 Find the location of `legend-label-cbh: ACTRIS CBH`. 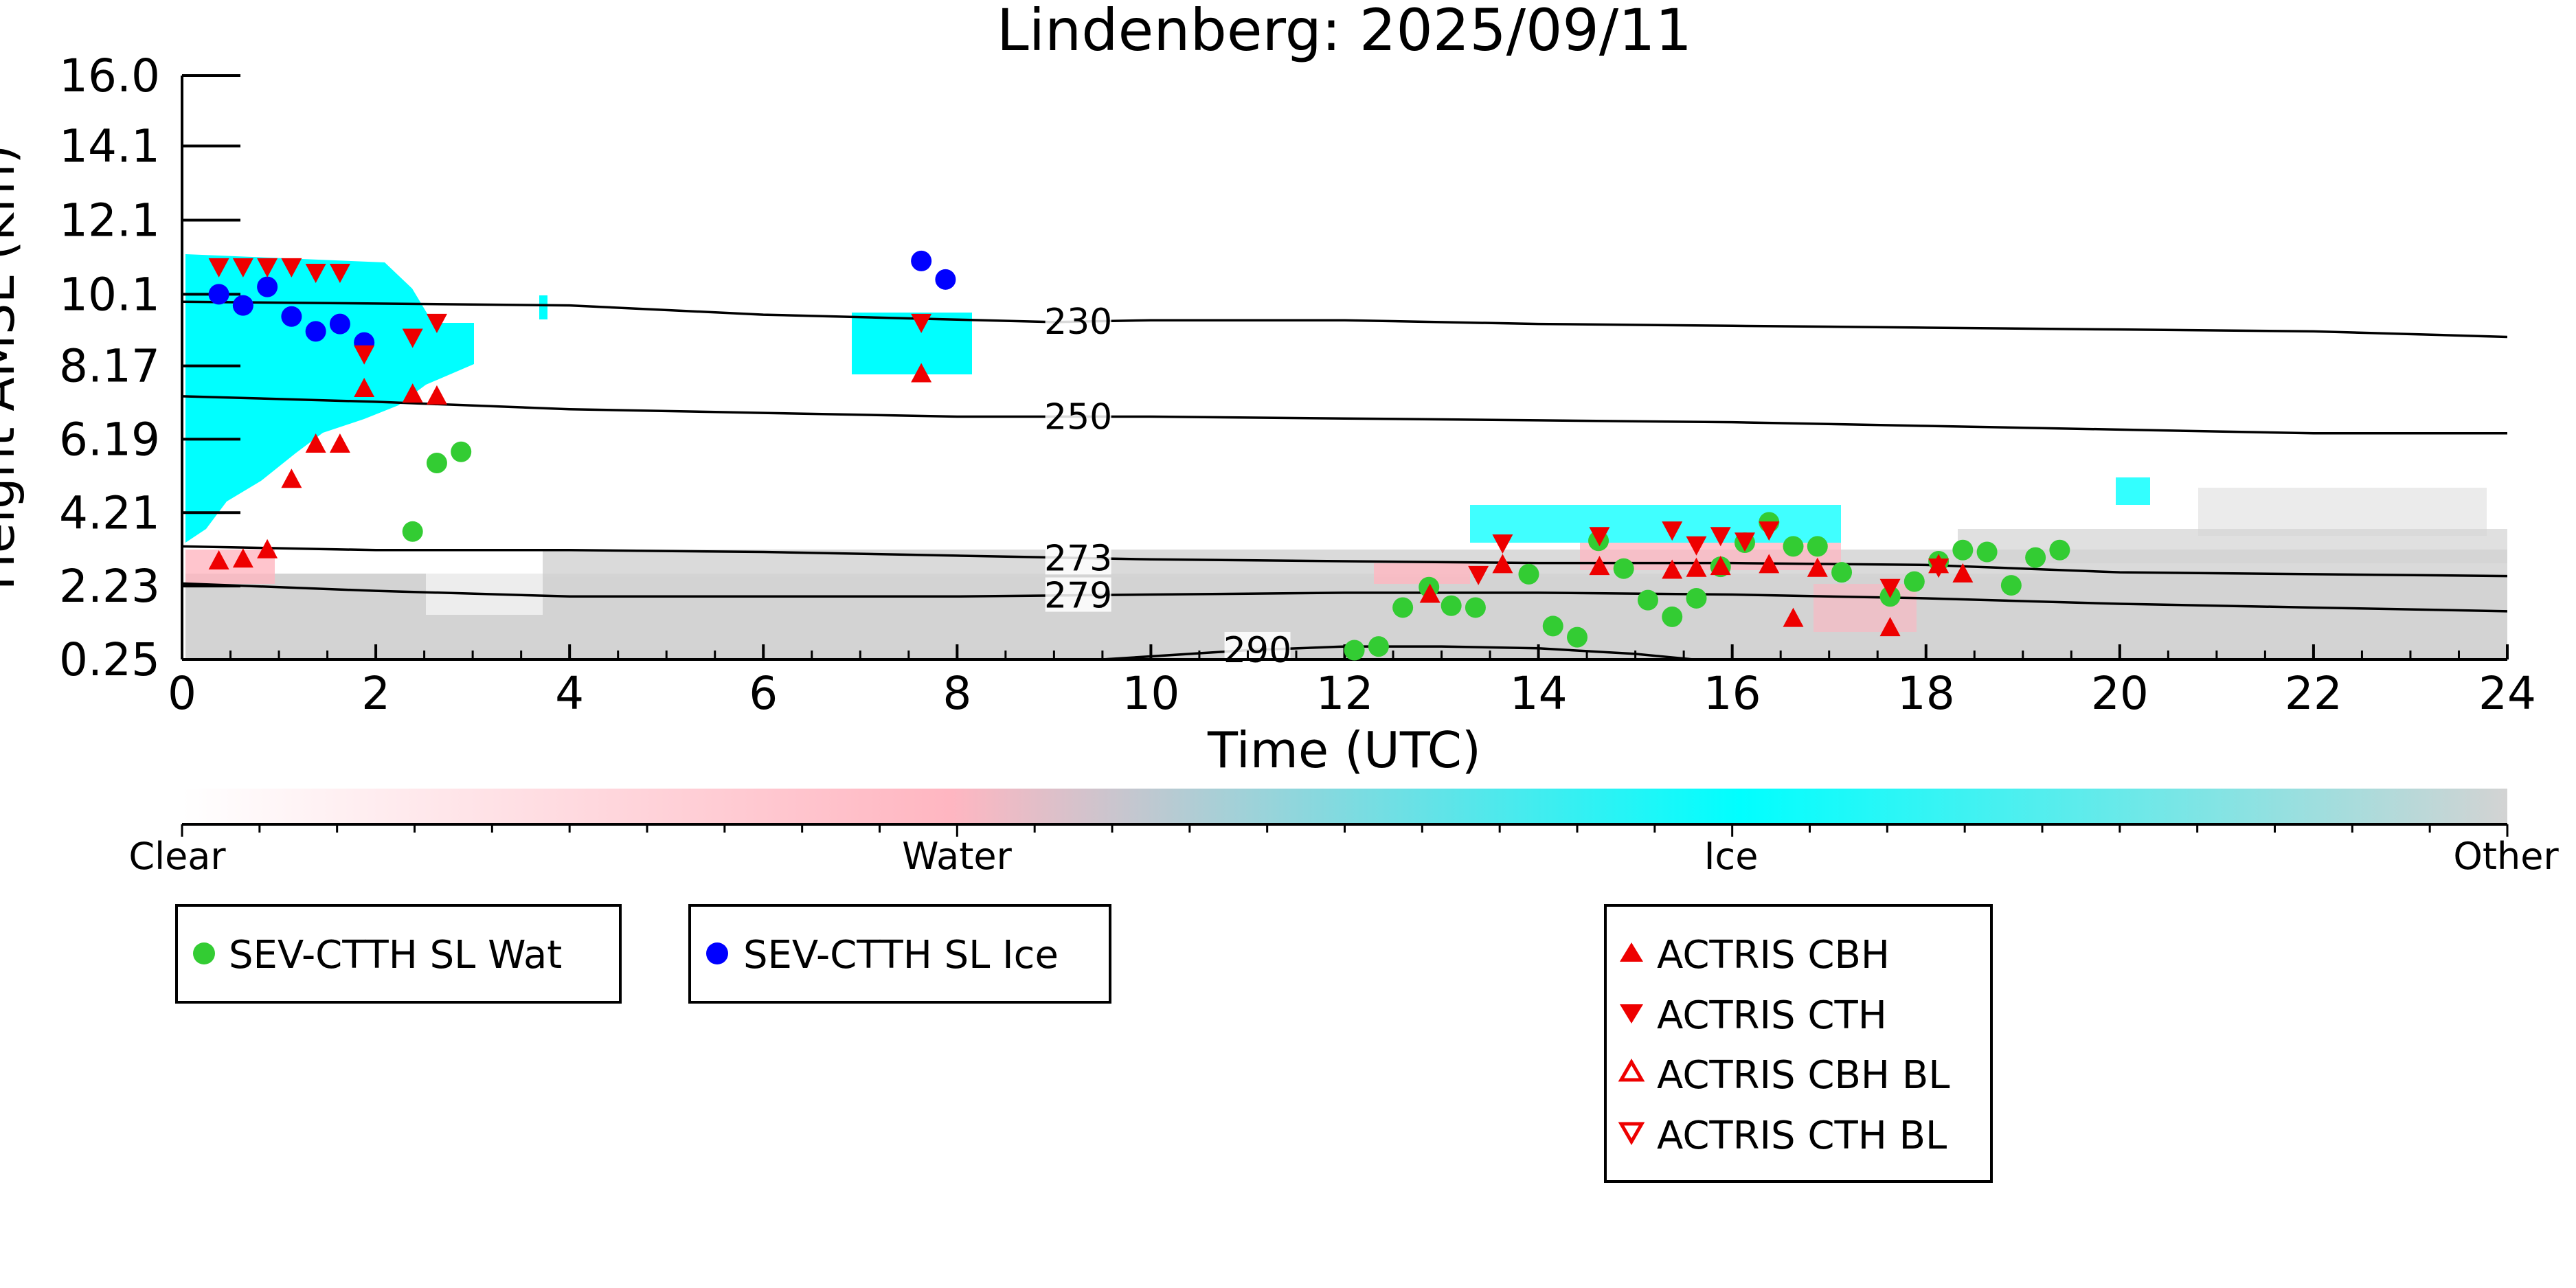

legend-label-cbh: ACTRIS CBH is located at coordinates (1773, 955).